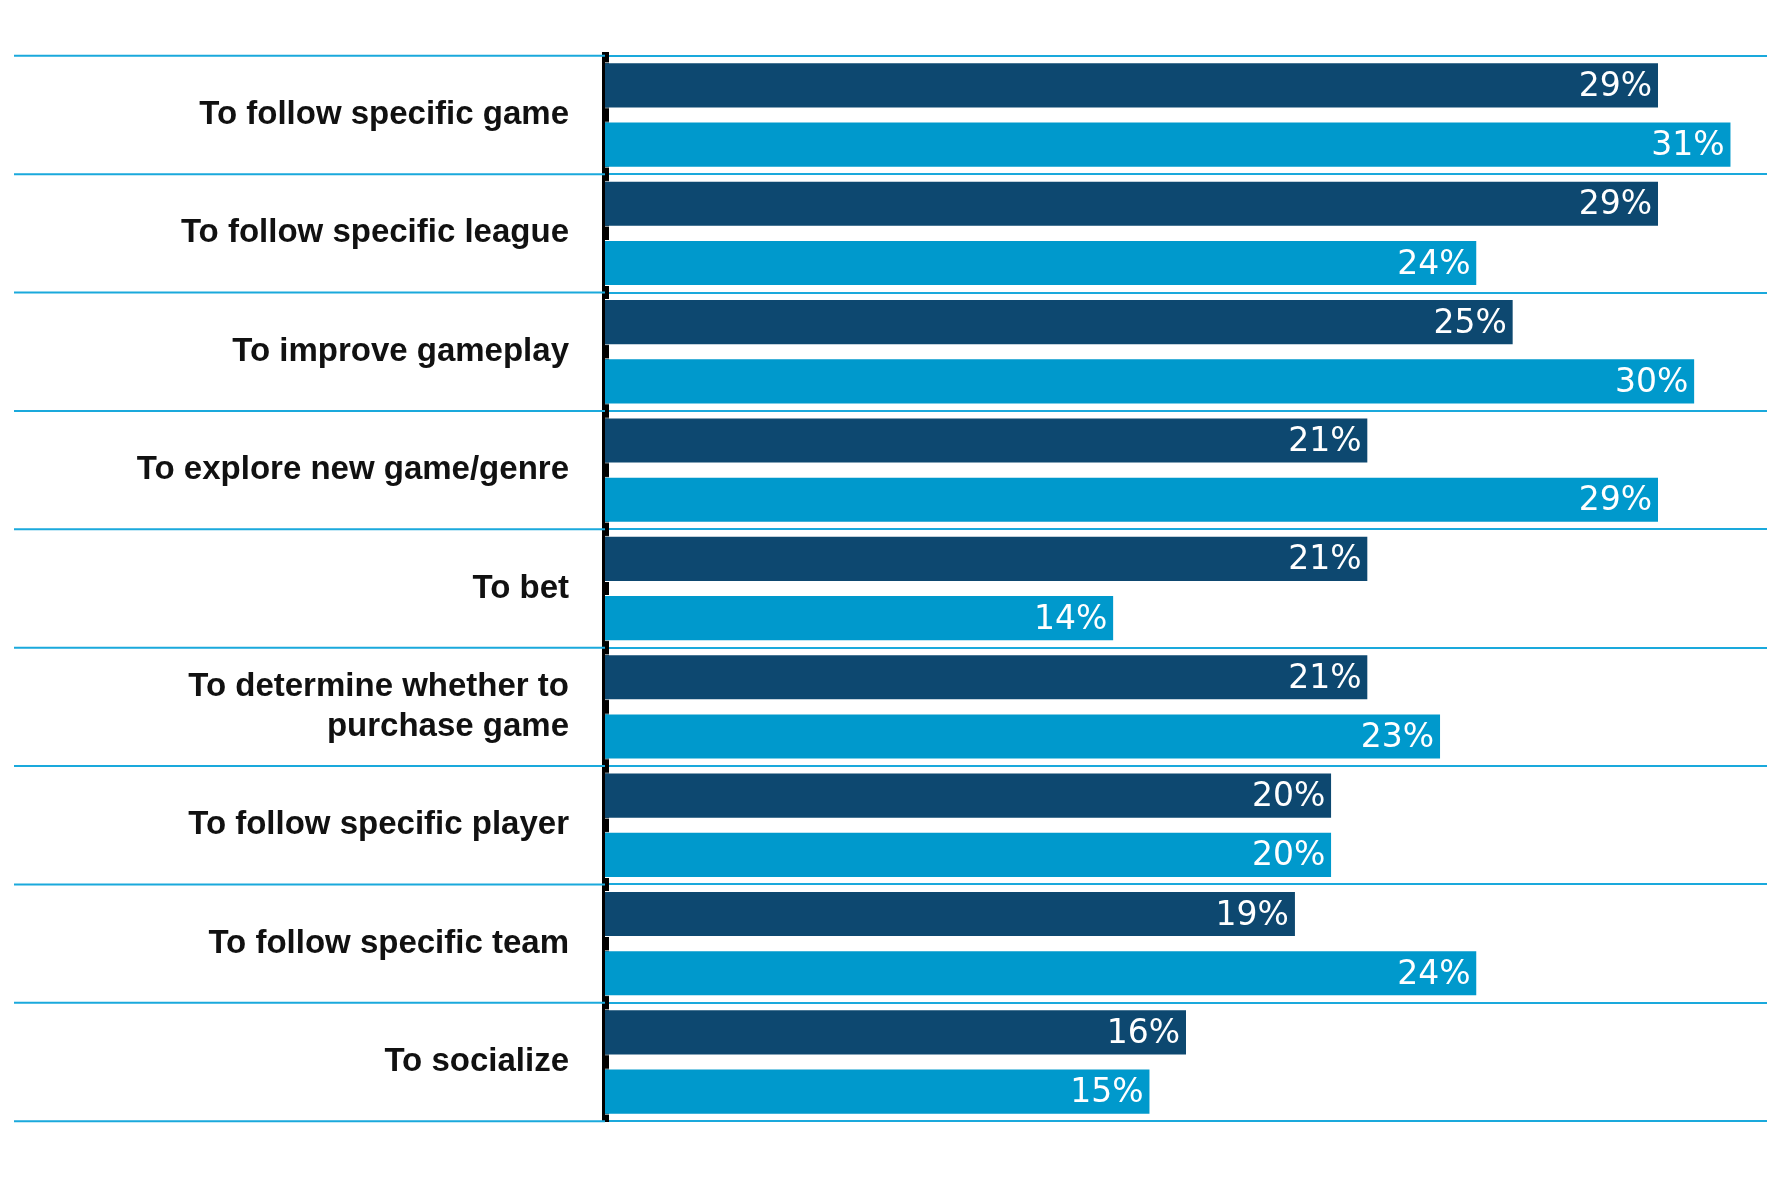 The height and width of the screenshot is (1177, 1771). I want to click on y-tick-label: To follow specific team, so click(388, 941).